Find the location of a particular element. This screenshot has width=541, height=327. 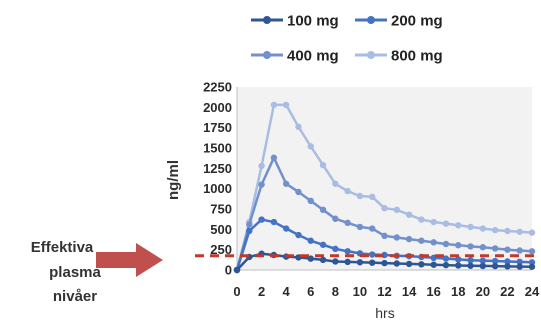

x-axis-label: hrs is located at coordinates (384, 313).